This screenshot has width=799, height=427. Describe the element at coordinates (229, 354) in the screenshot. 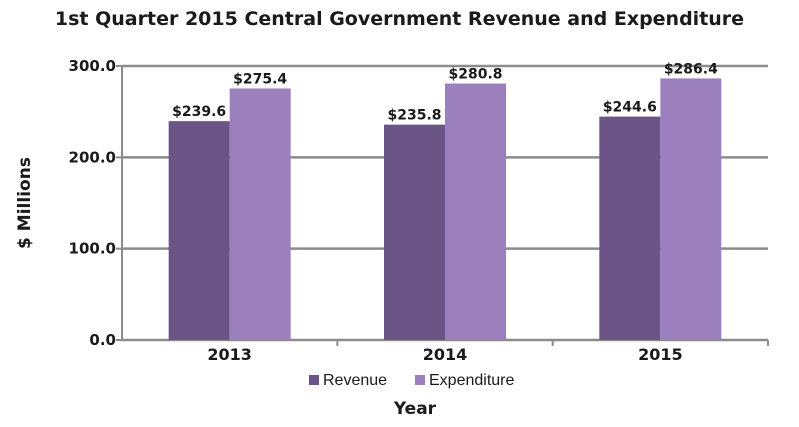

I see `x-tick-label: 2013` at that location.